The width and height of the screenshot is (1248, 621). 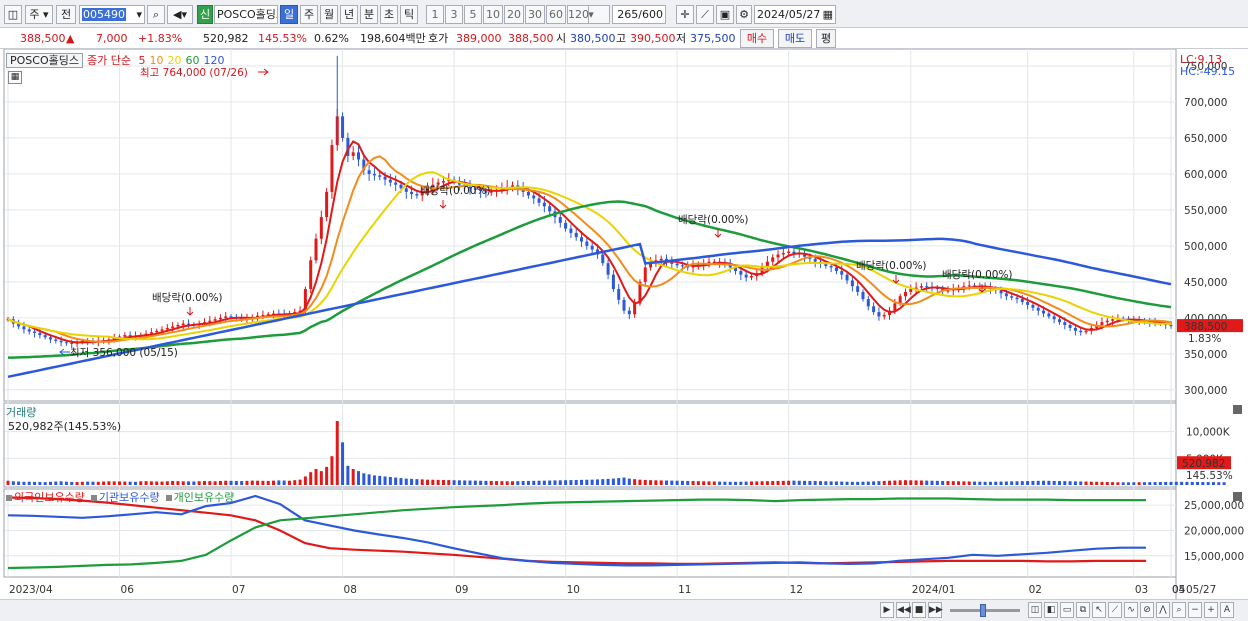 I want to click on calendar-icon: ▦, so click(x=827, y=14).